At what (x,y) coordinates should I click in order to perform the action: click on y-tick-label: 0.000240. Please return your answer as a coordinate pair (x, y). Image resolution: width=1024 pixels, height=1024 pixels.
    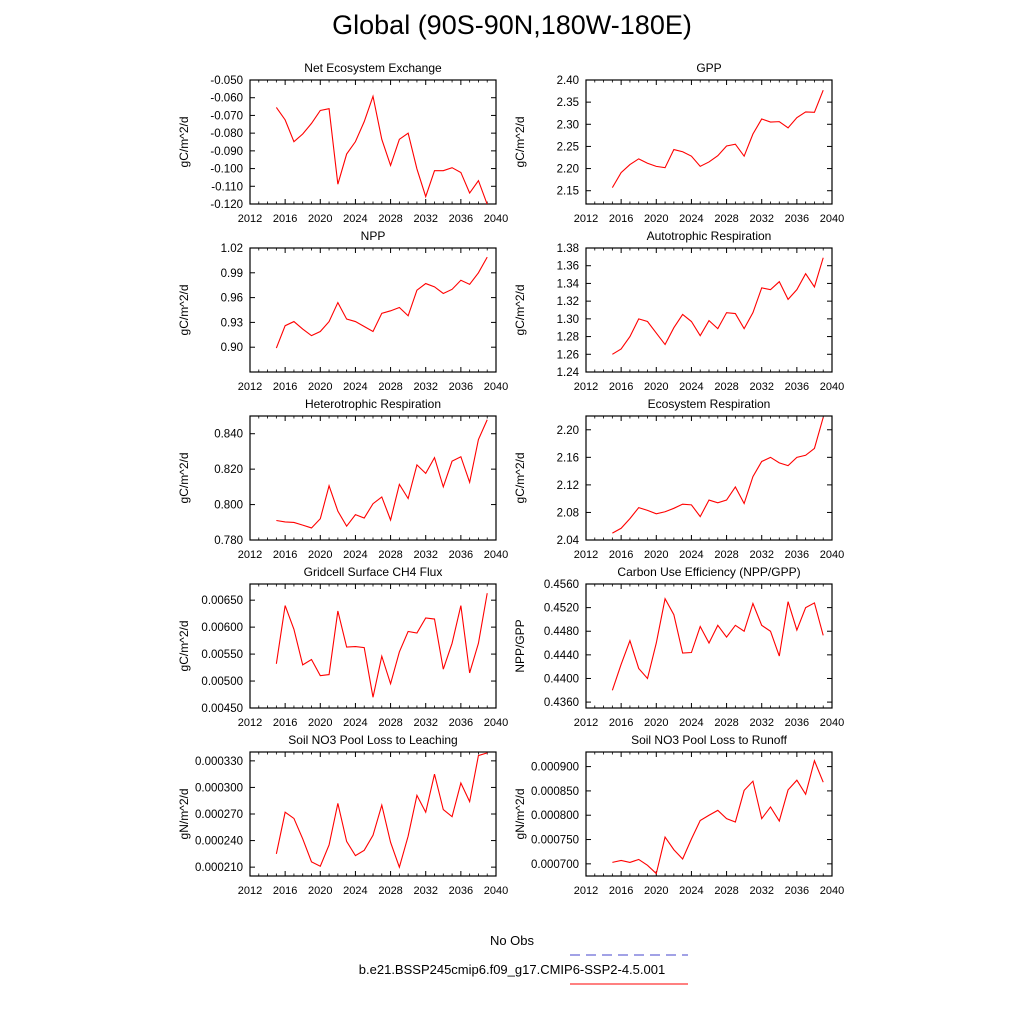
    Looking at the image, I should click on (219, 842).